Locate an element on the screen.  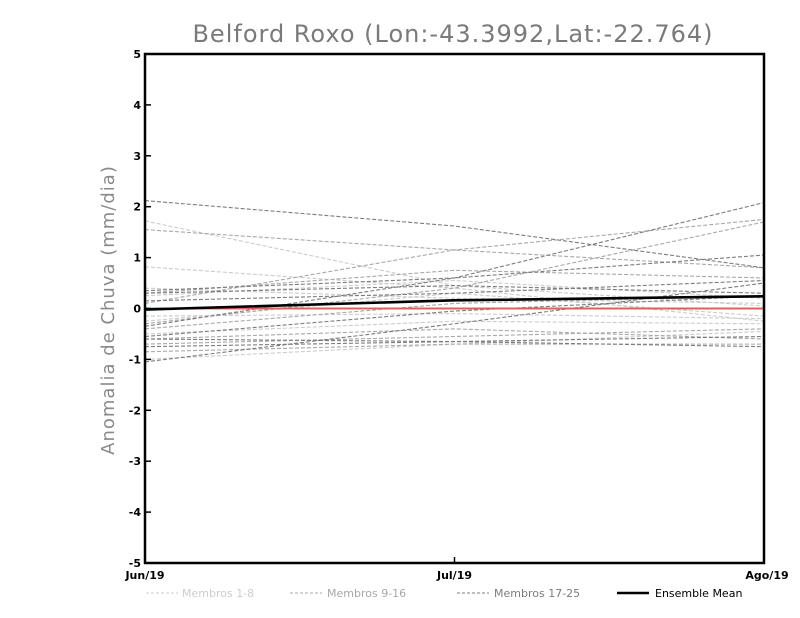
y-tick-label: 1 is located at coordinates (137, 258).